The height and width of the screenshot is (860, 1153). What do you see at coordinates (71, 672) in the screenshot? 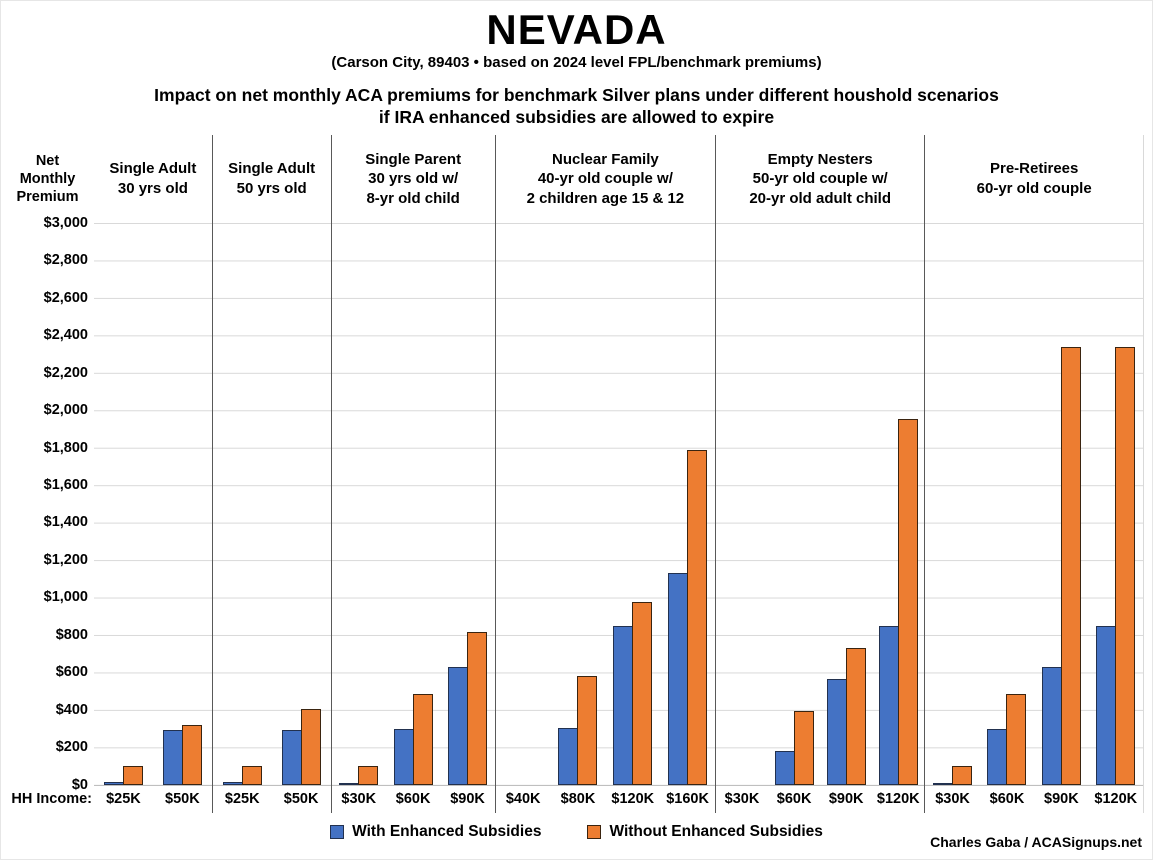
I see `y-tick-label: $600` at bounding box center [71, 672].